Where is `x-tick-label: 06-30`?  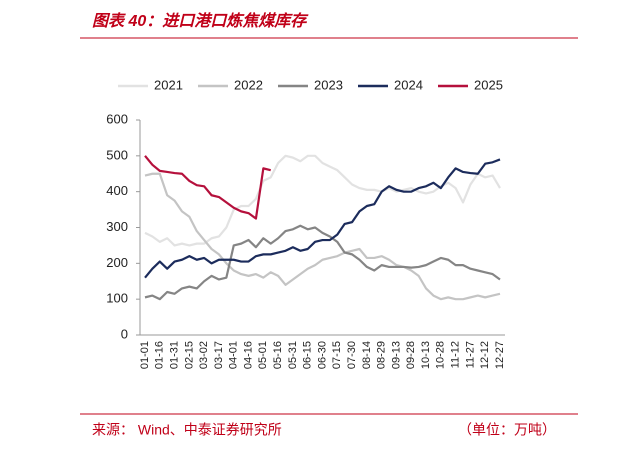
x-tick-label: 06-30 is located at coordinates (322, 355).